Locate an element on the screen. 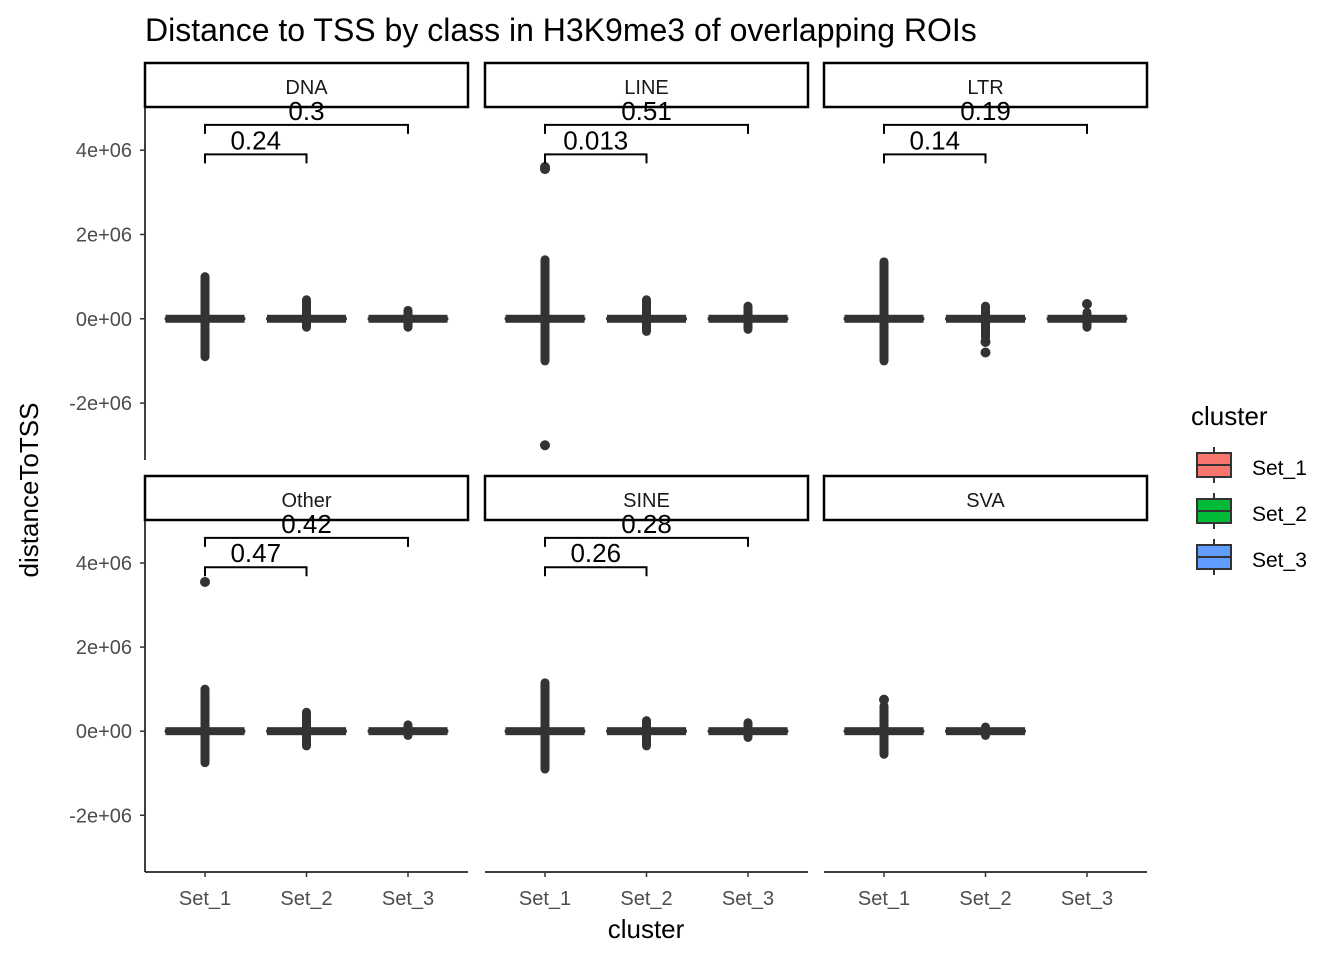 This screenshot has width=1344, height=960. x-axis-label: cluster is located at coordinates (646, 929).